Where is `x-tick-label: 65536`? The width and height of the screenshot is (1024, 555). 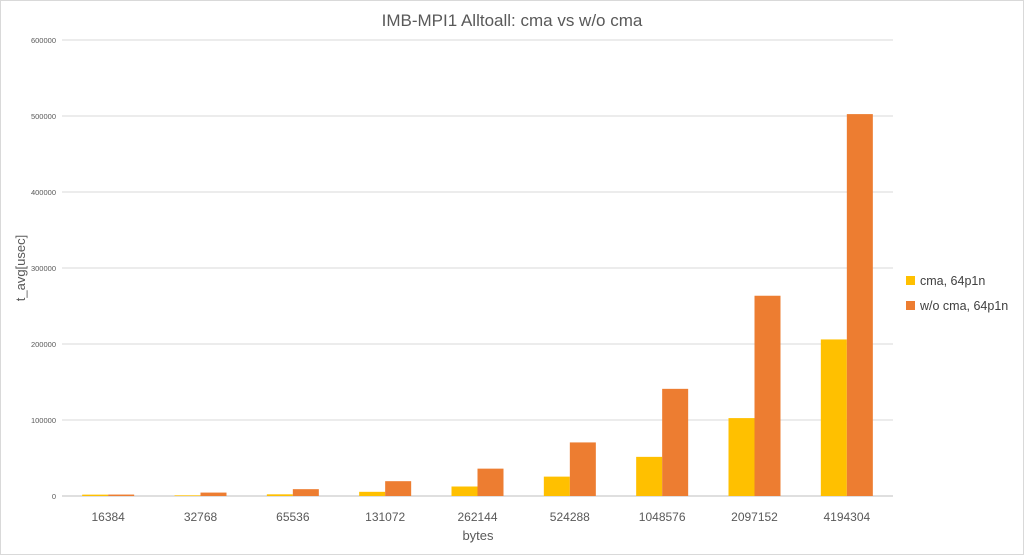
x-tick-label: 65536 is located at coordinates (293, 517).